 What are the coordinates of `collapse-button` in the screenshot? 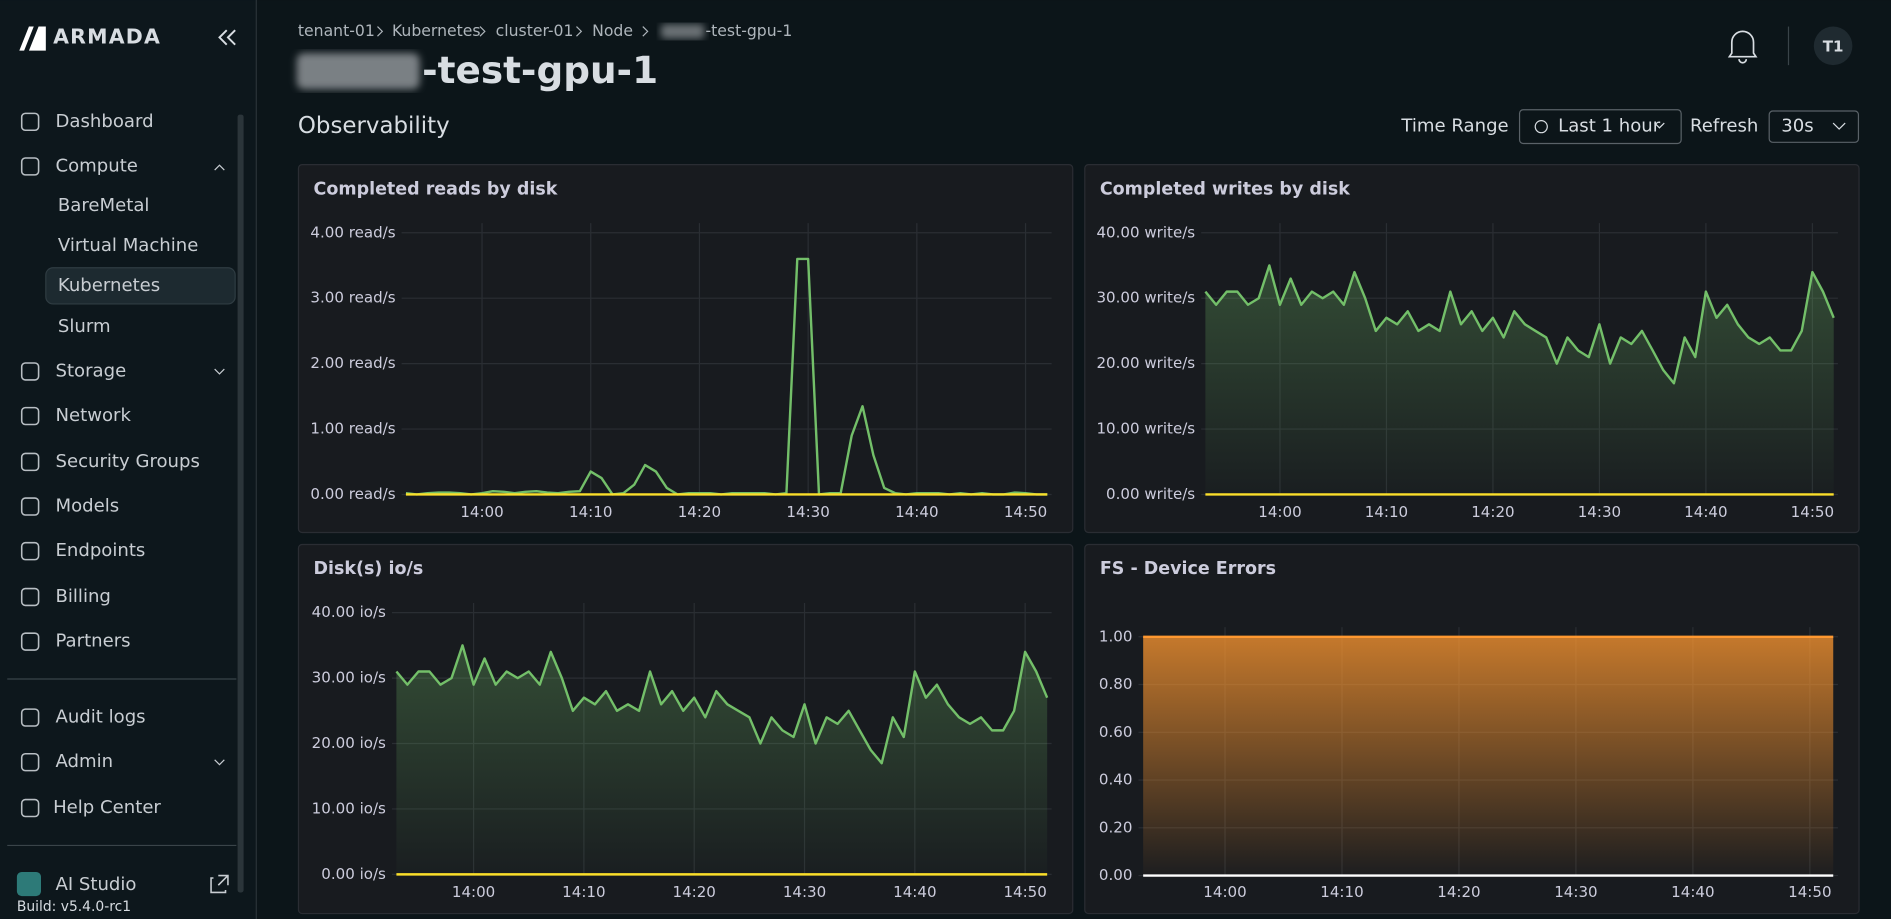 It's located at (227, 37).